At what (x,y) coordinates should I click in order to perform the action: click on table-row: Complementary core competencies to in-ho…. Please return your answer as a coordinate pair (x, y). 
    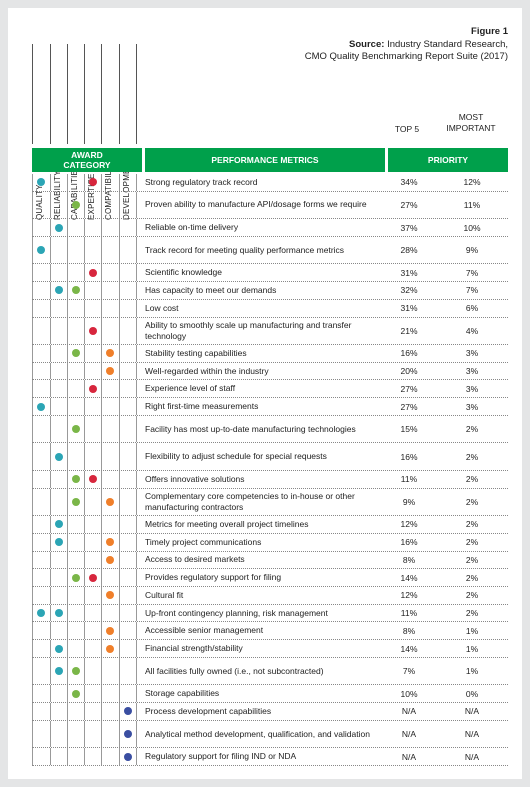
    Looking at the image, I should click on (270, 502).